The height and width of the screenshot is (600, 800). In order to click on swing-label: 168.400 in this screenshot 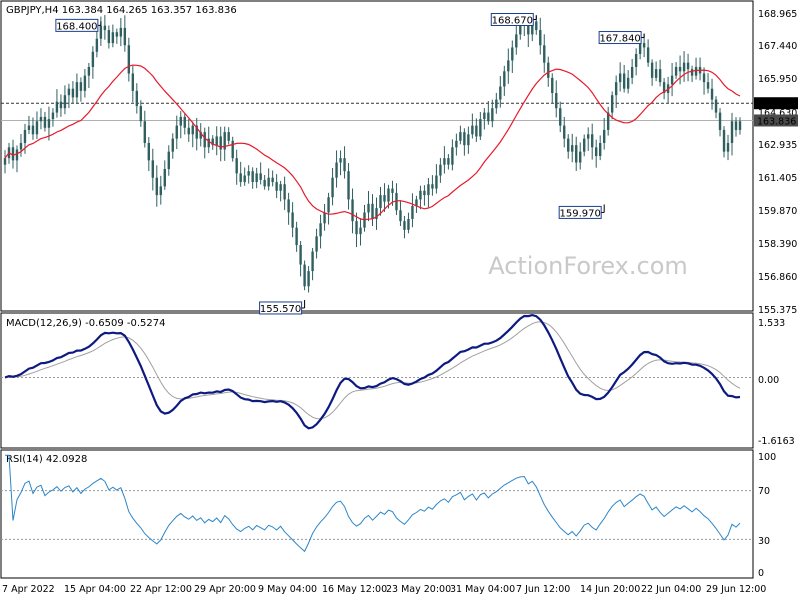, I will do `click(76, 26)`.